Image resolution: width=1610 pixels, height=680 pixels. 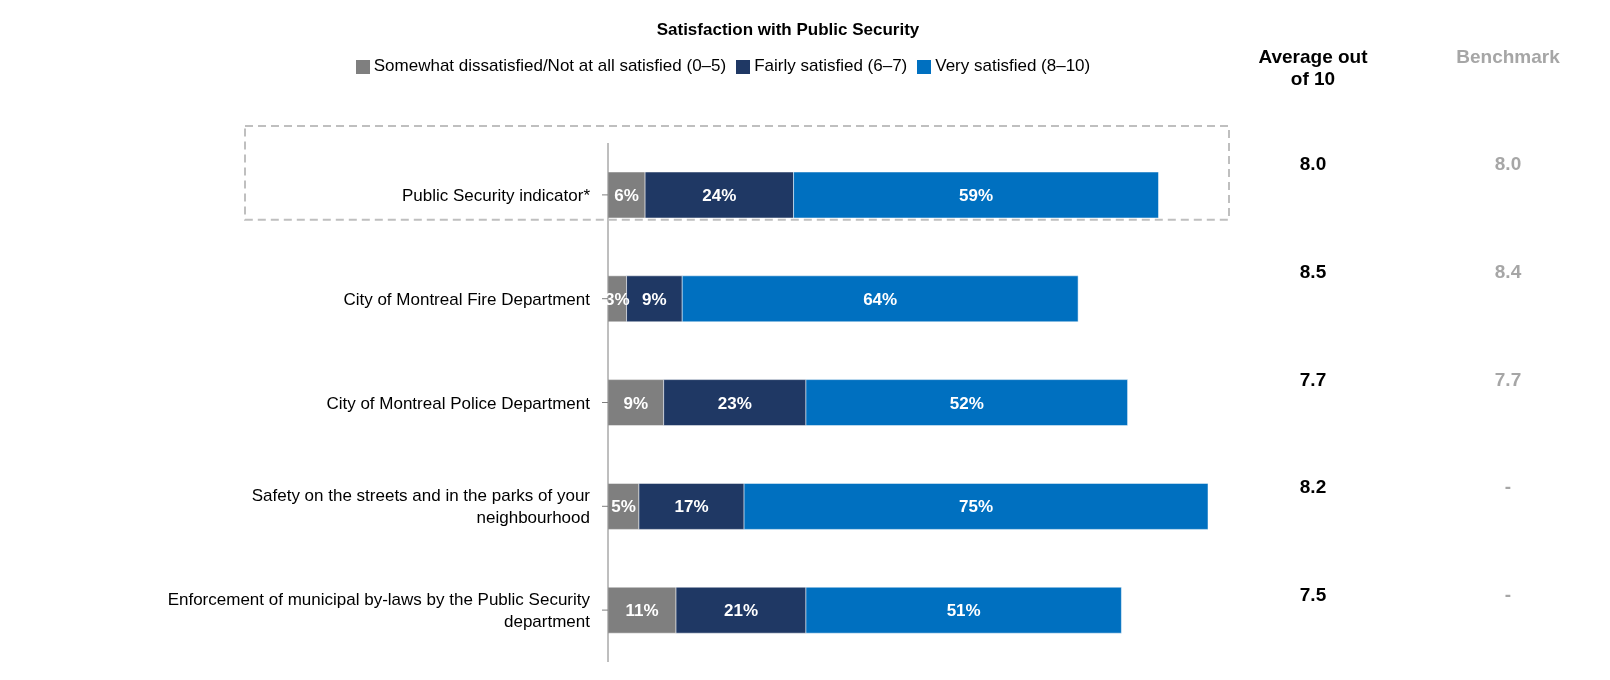 What do you see at coordinates (1313, 271) in the screenshot?
I see `text: 8.5` at bounding box center [1313, 271].